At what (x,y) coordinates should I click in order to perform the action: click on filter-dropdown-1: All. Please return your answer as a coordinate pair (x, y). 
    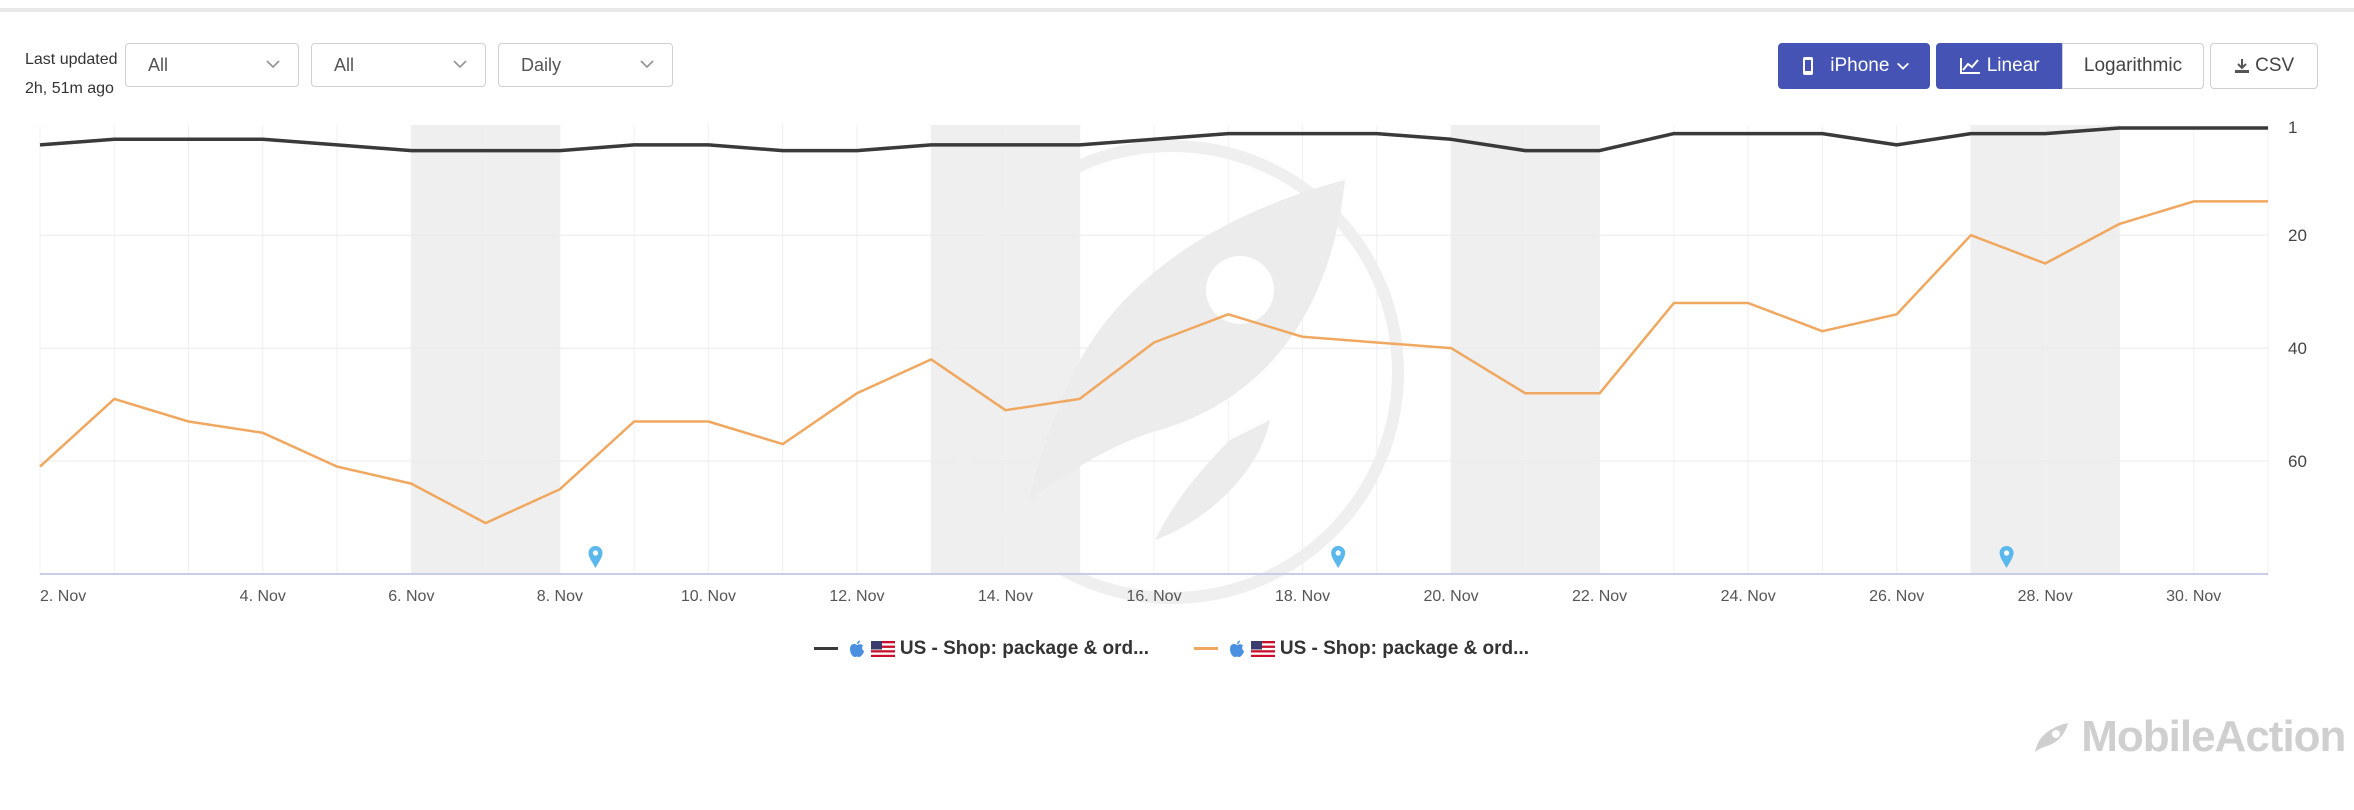
    Looking at the image, I should click on (212, 65).